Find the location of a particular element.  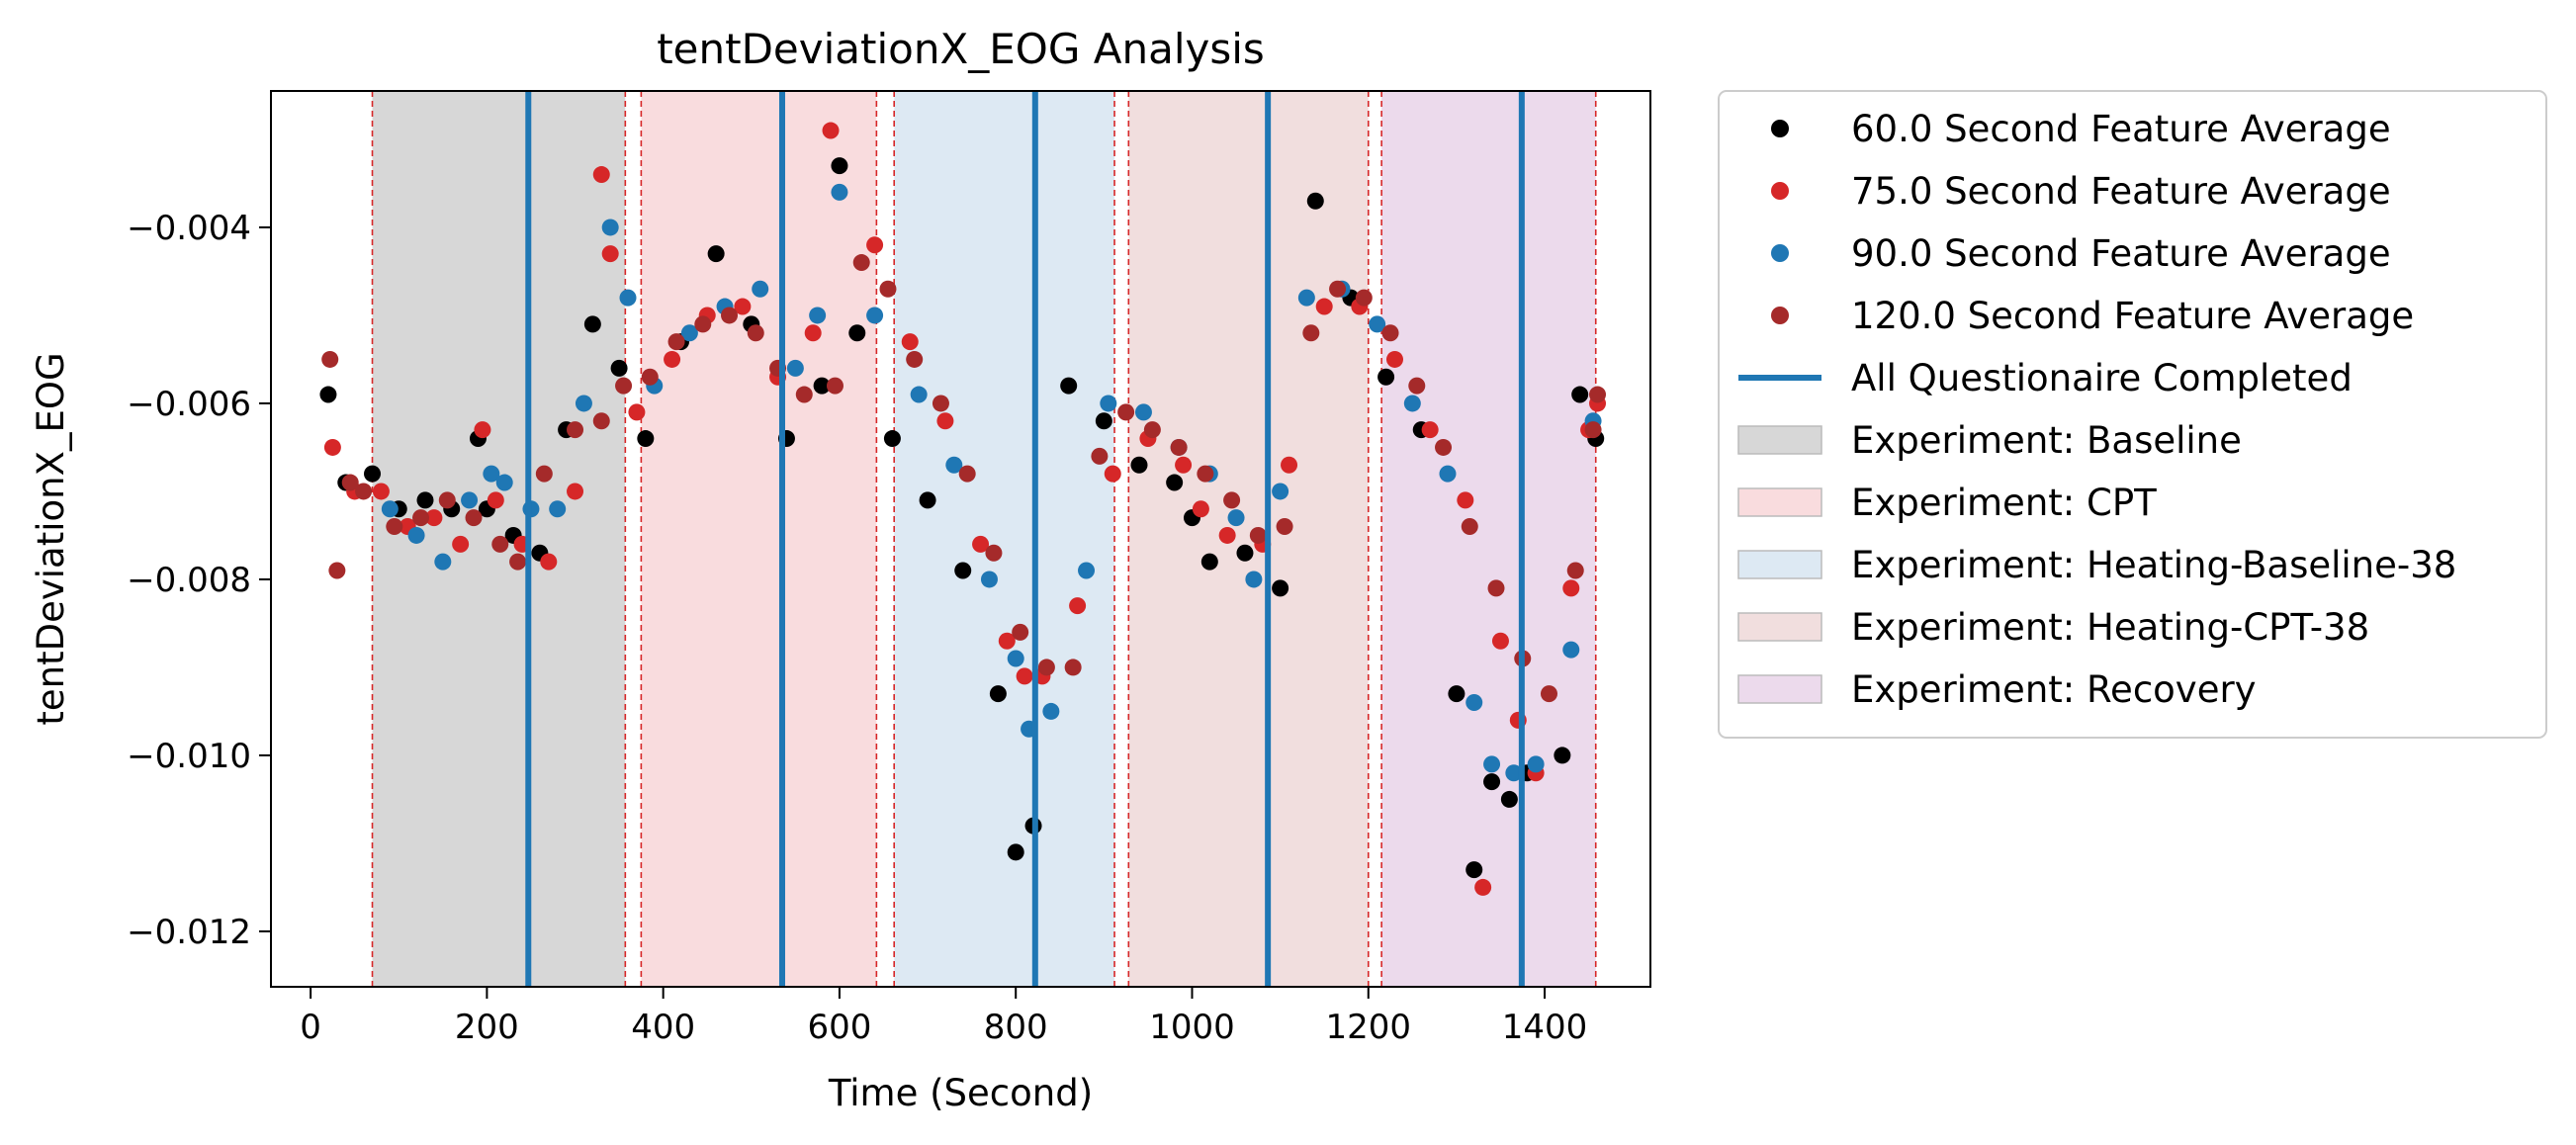

y-tick-label-0: −0.012 is located at coordinates (189, 932).